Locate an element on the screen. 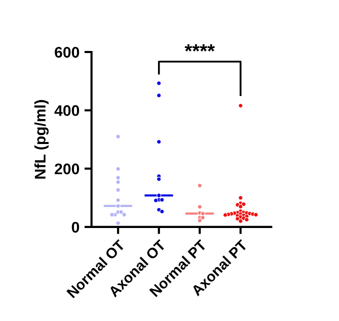  y-axis-title: NfL (pg/ml) is located at coordinates (41, 139).